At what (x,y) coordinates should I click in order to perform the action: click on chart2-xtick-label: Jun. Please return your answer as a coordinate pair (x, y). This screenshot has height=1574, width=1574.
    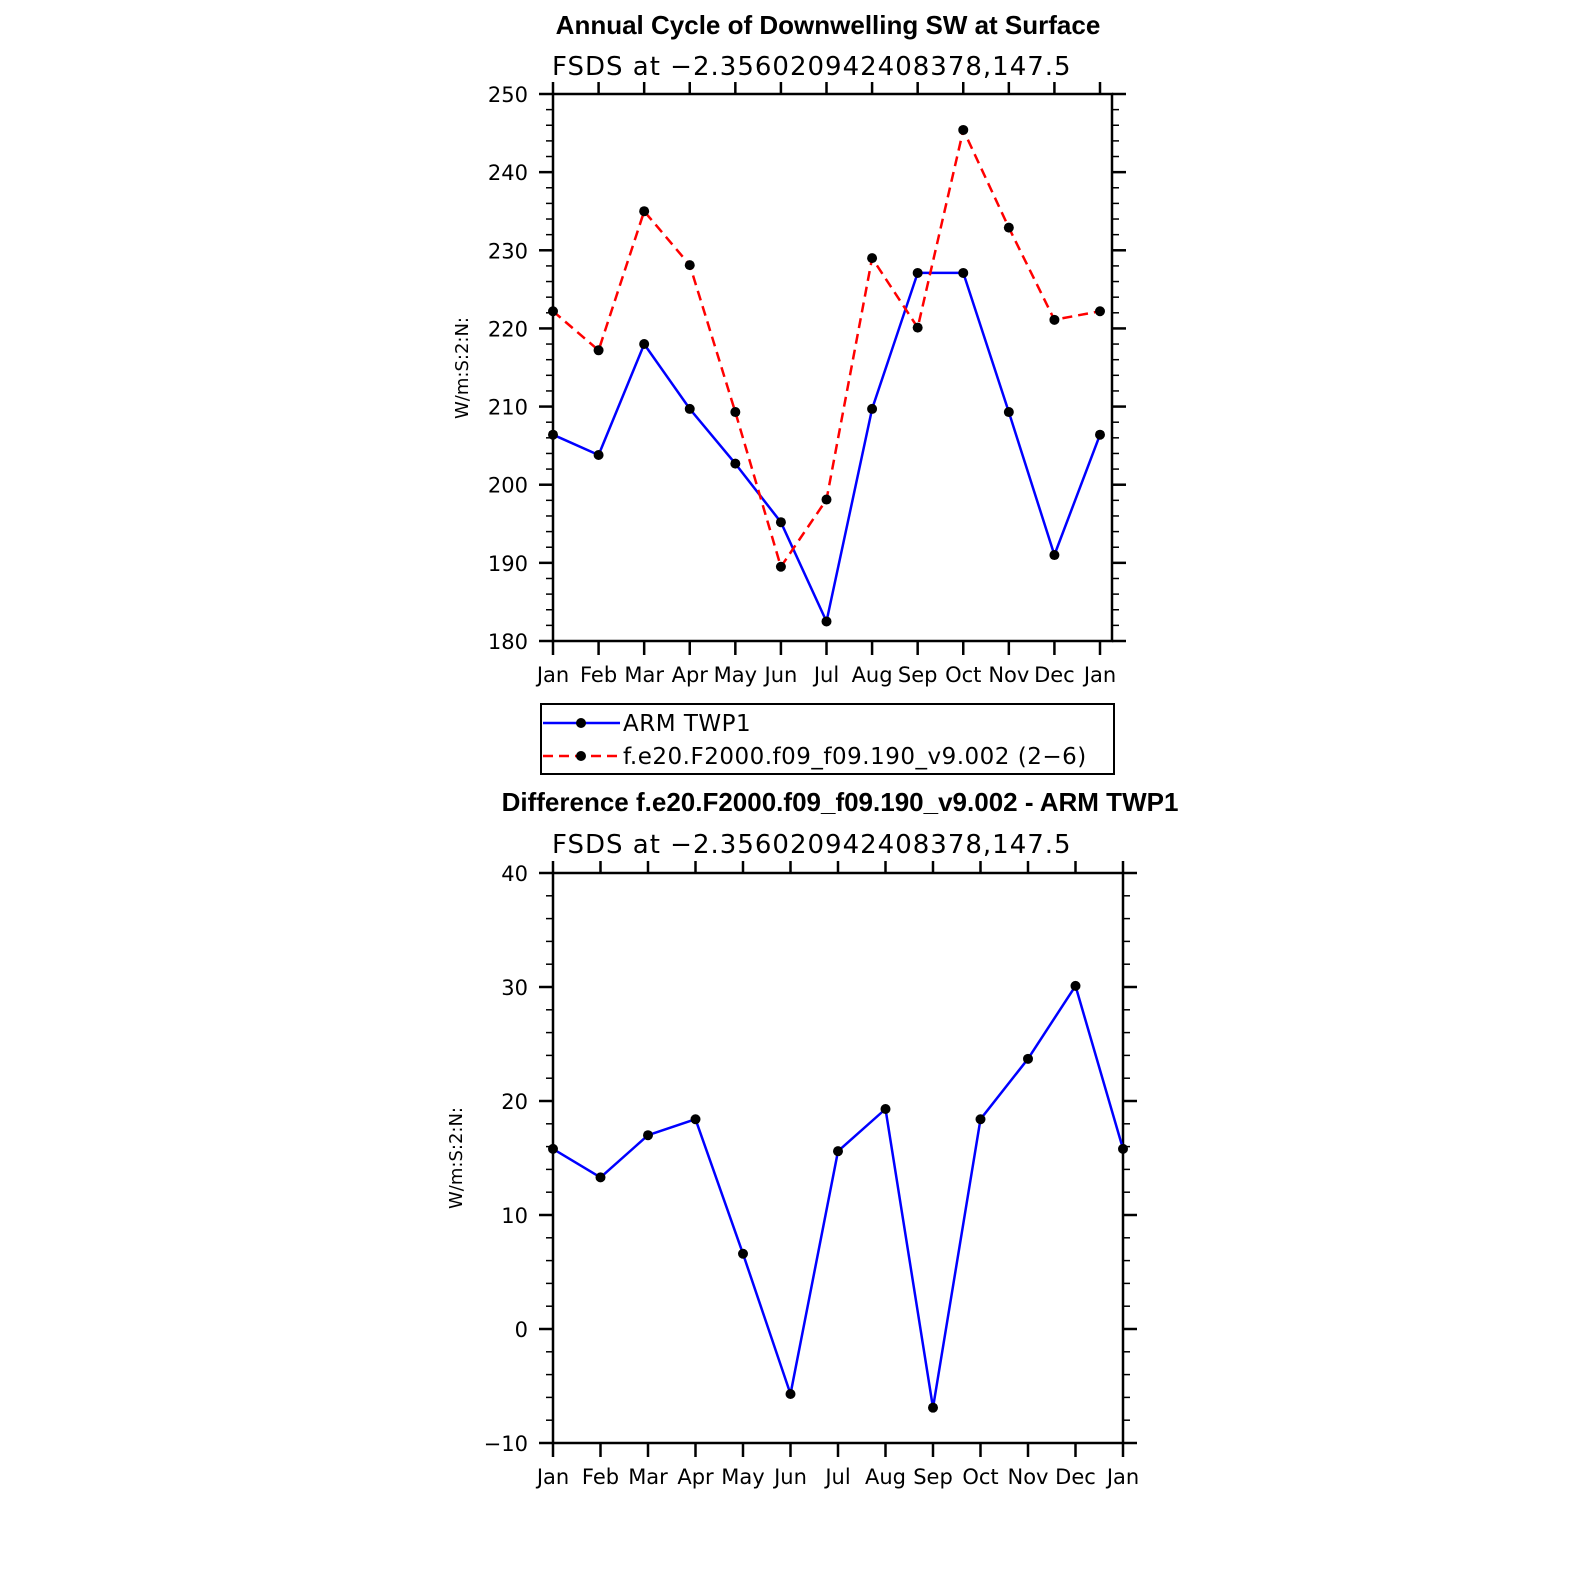
    Looking at the image, I should click on (789, 1477).